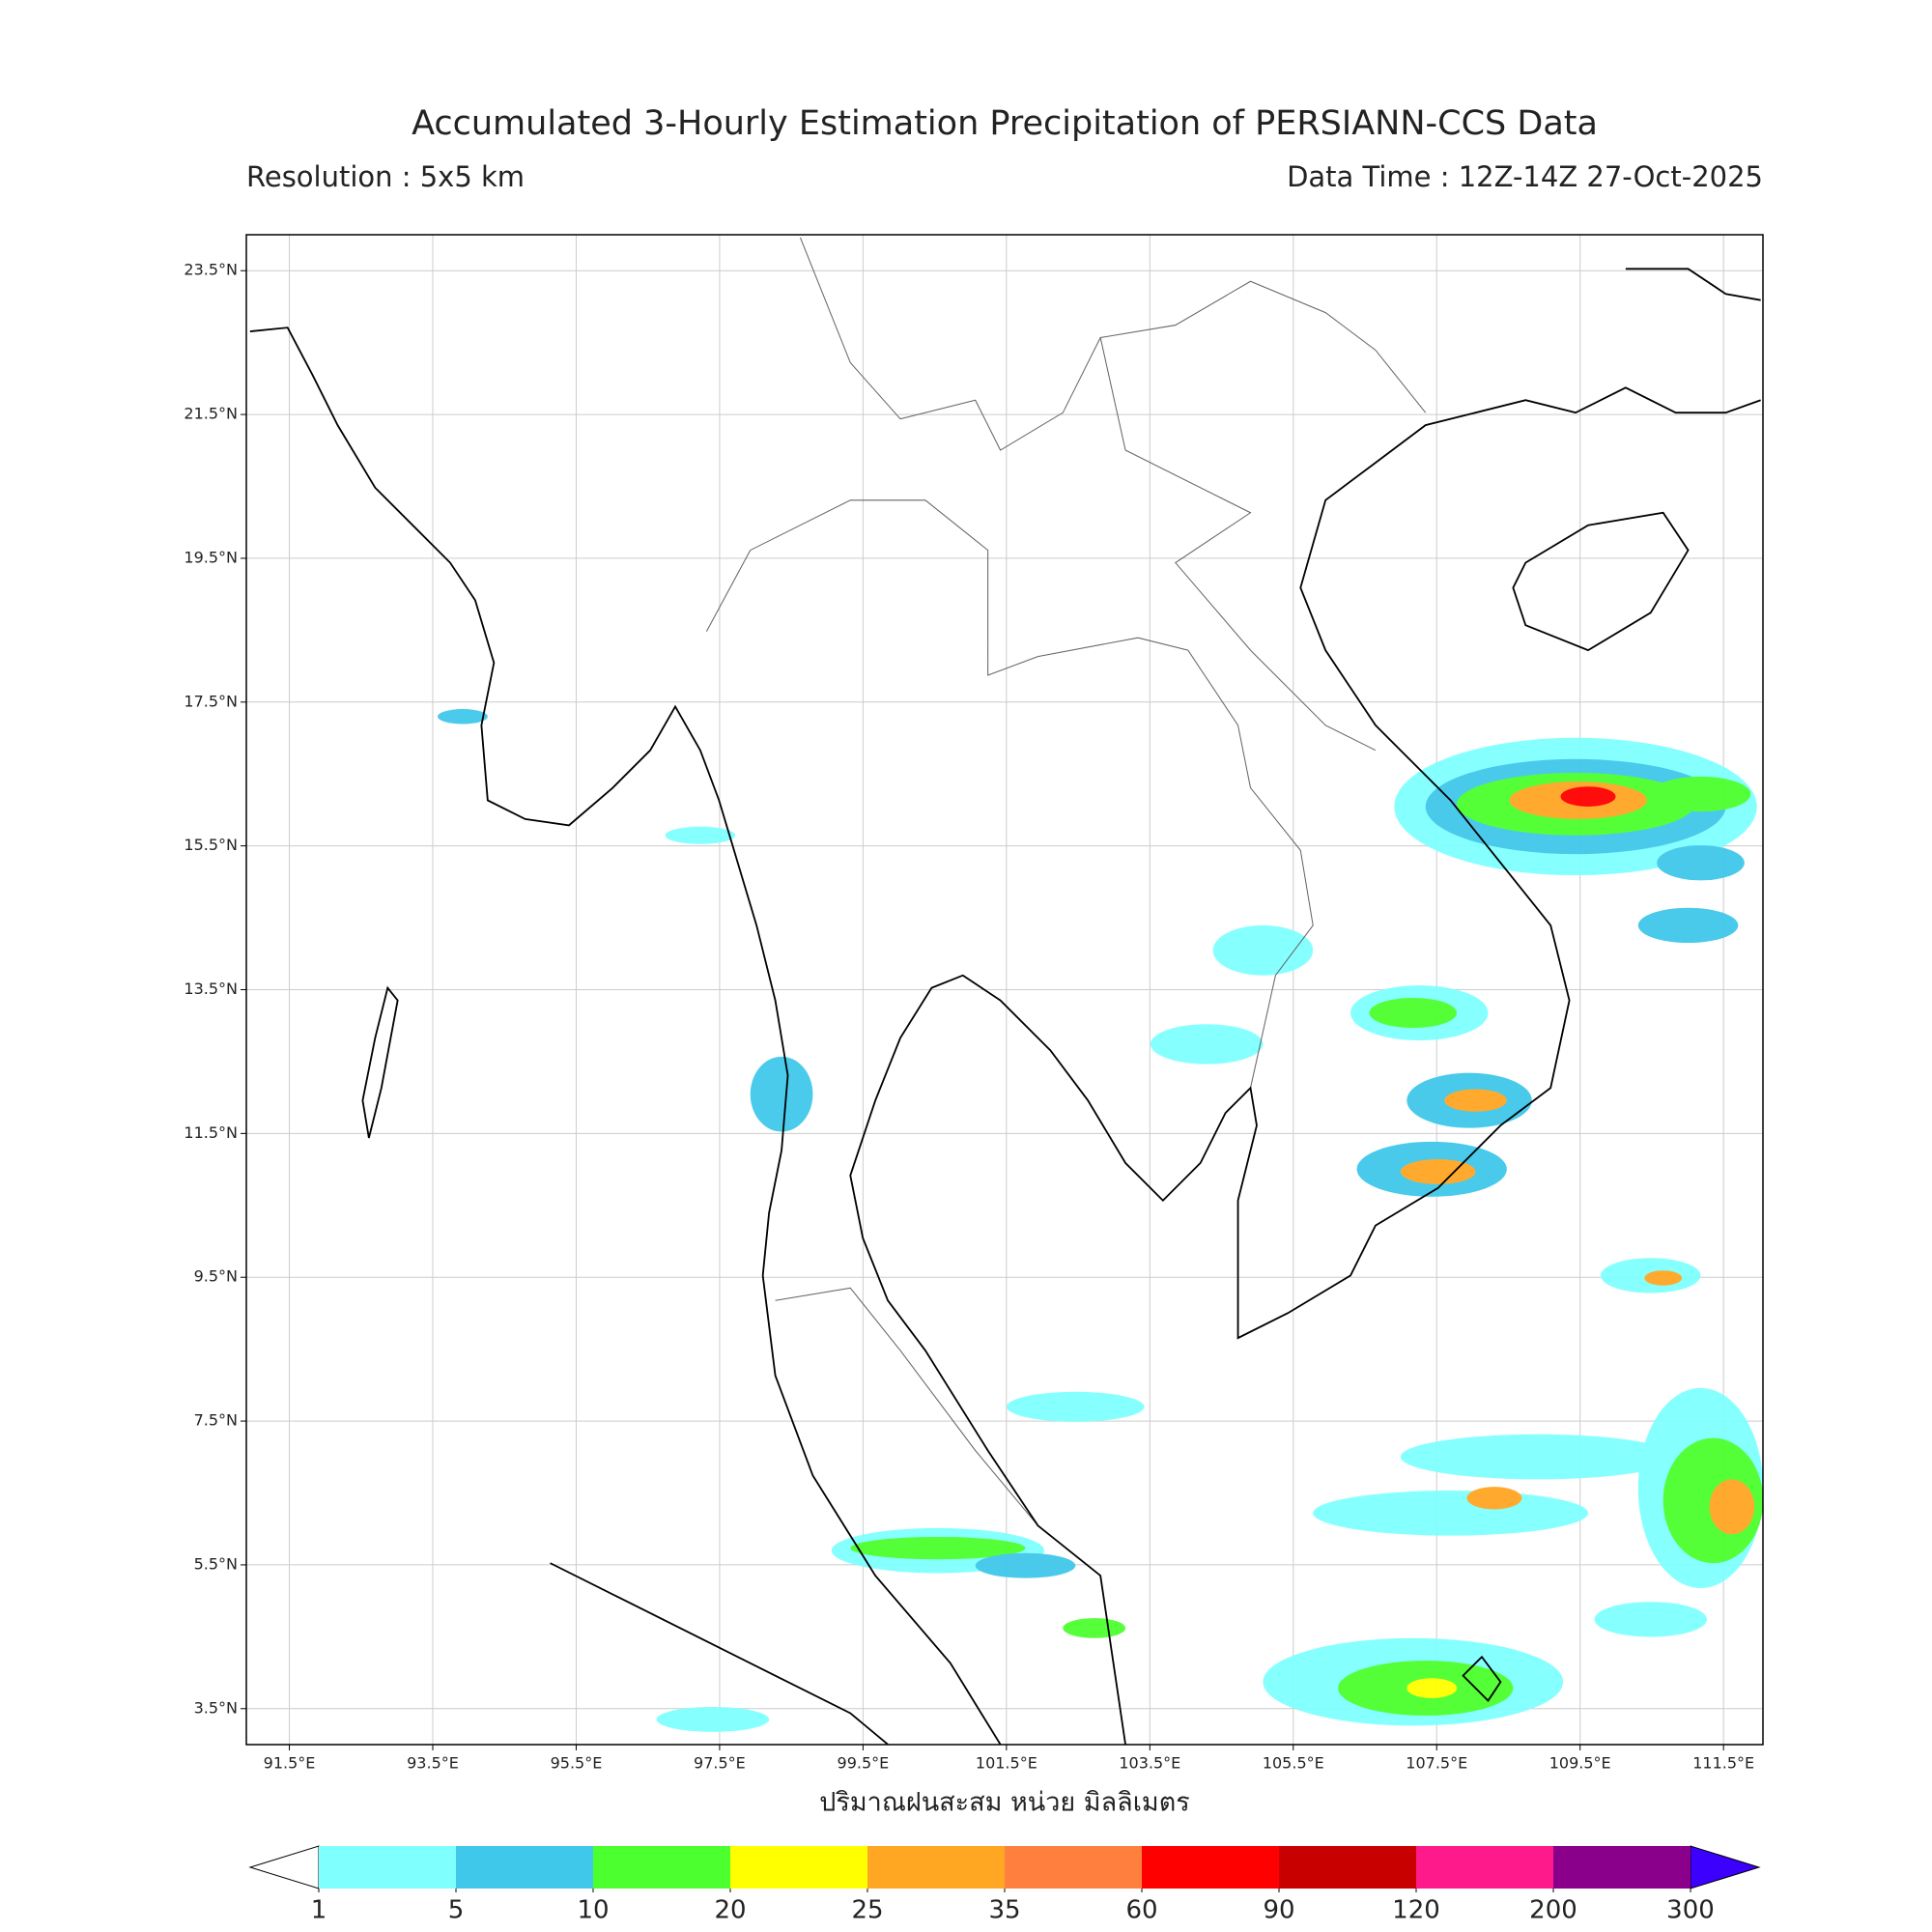 Image resolution: width=1932 pixels, height=1932 pixels. What do you see at coordinates (211, 701) in the screenshot?
I see `y-tick-label: 17.5°N` at bounding box center [211, 701].